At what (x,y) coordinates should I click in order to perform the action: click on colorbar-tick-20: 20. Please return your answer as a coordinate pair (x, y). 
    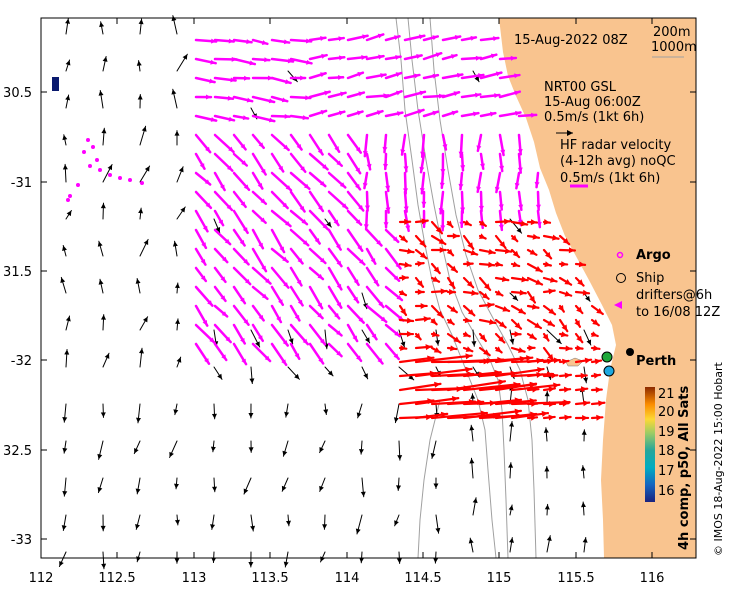
    Looking at the image, I should click on (666, 412).